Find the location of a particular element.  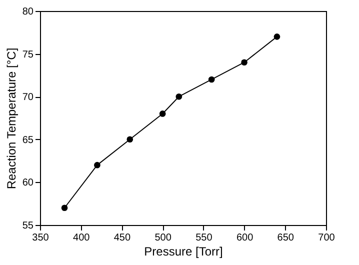

x-axis-title: Pressure [Torr] is located at coordinates (183, 251).